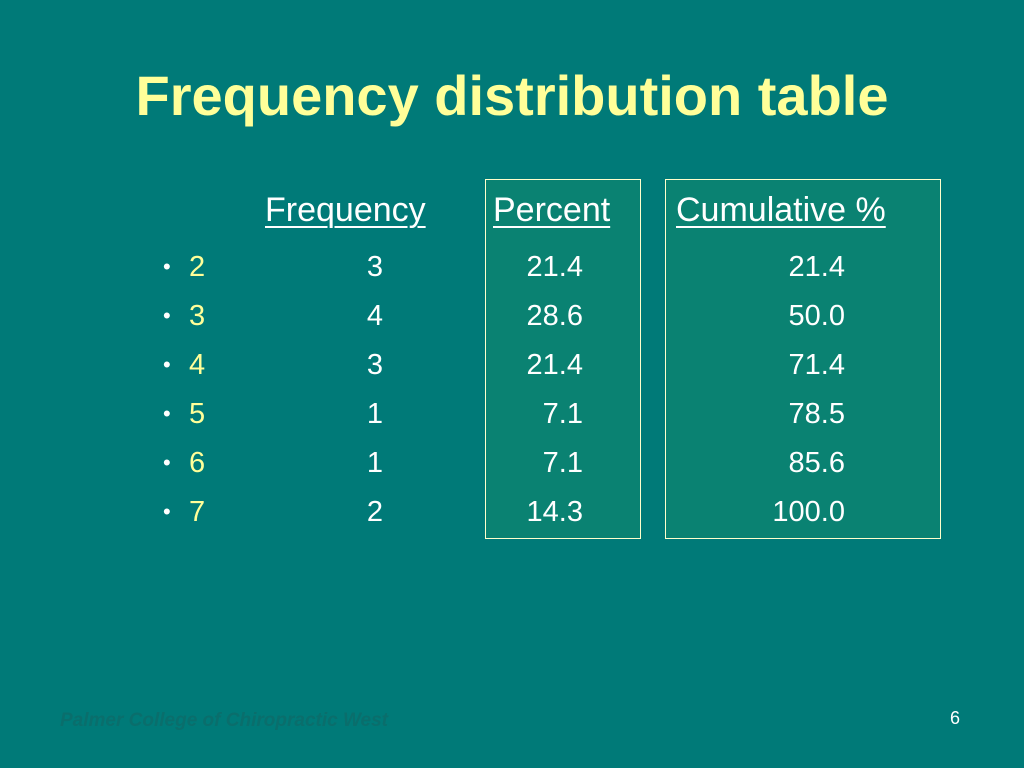 The height and width of the screenshot is (768, 1024). What do you see at coordinates (512, 467) in the screenshot?
I see `table-row: • 6 1 7.1 85.6` at bounding box center [512, 467].